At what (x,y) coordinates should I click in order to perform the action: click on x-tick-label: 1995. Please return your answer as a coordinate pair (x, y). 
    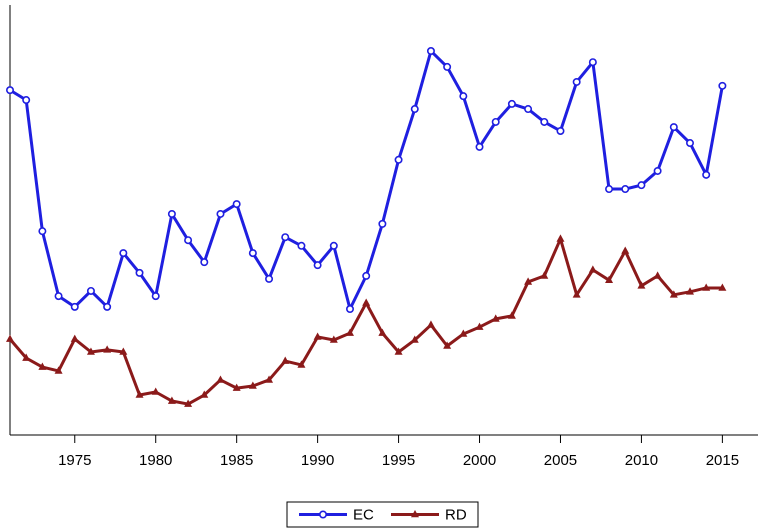
    Looking at the image, I should click on (398, 460).